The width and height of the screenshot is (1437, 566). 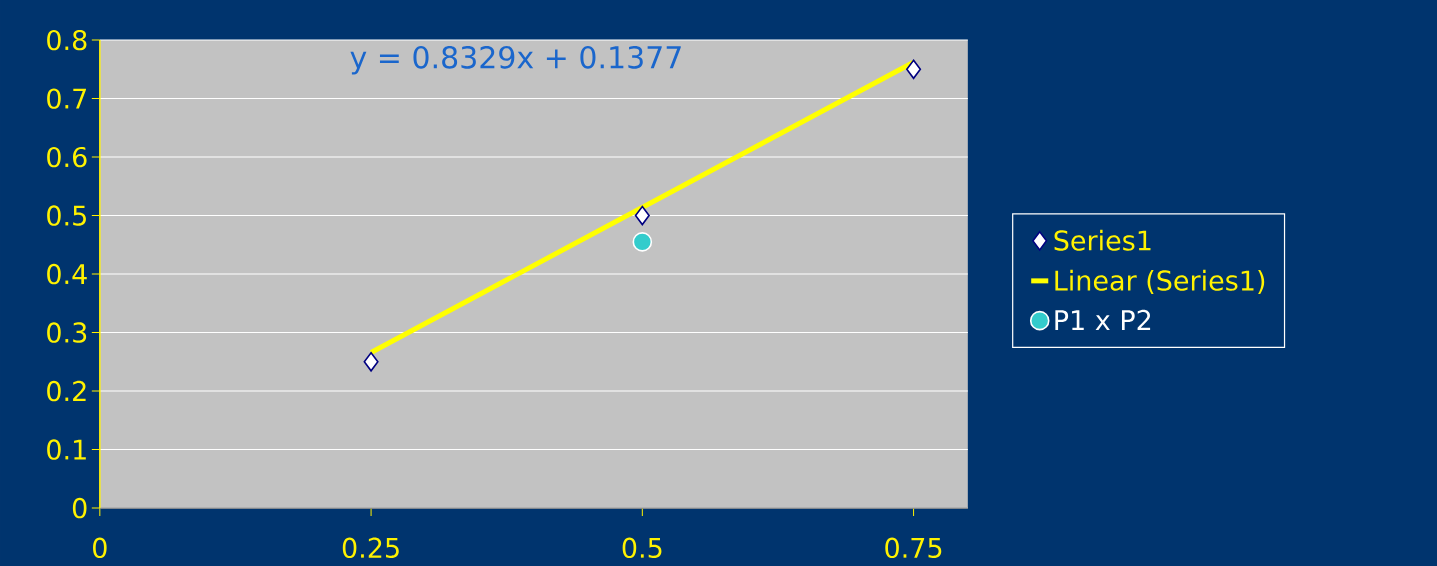 What do you see at coordinates (1102, 240) in the screenshot?
I see `legend-label: Series1` at bounding box center [1102, 240].